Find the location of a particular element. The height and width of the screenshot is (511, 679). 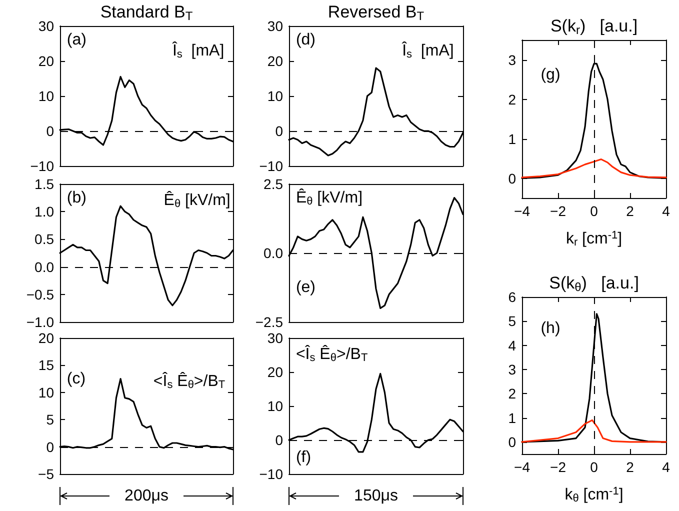

annotation: (d) is located at coordinates (306, 40).